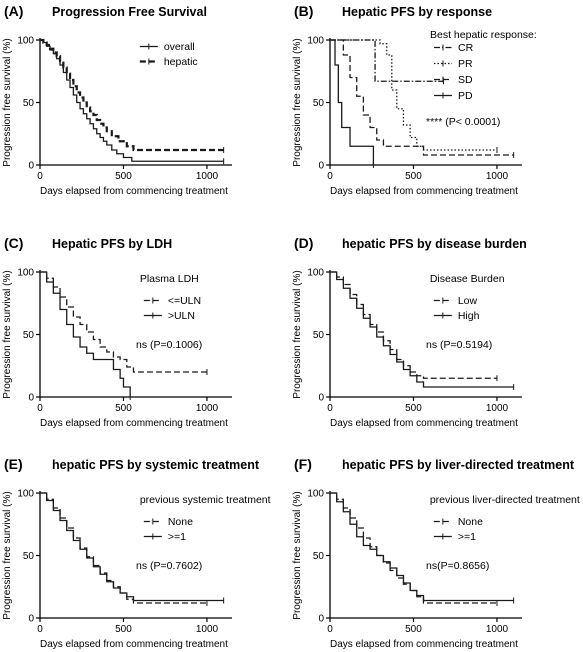 The image size is (583, 652). Describe the element at coordinates (457, 566) in the screenshot. I see `p-value-annotation: ns(P=0.8656)` at that location.